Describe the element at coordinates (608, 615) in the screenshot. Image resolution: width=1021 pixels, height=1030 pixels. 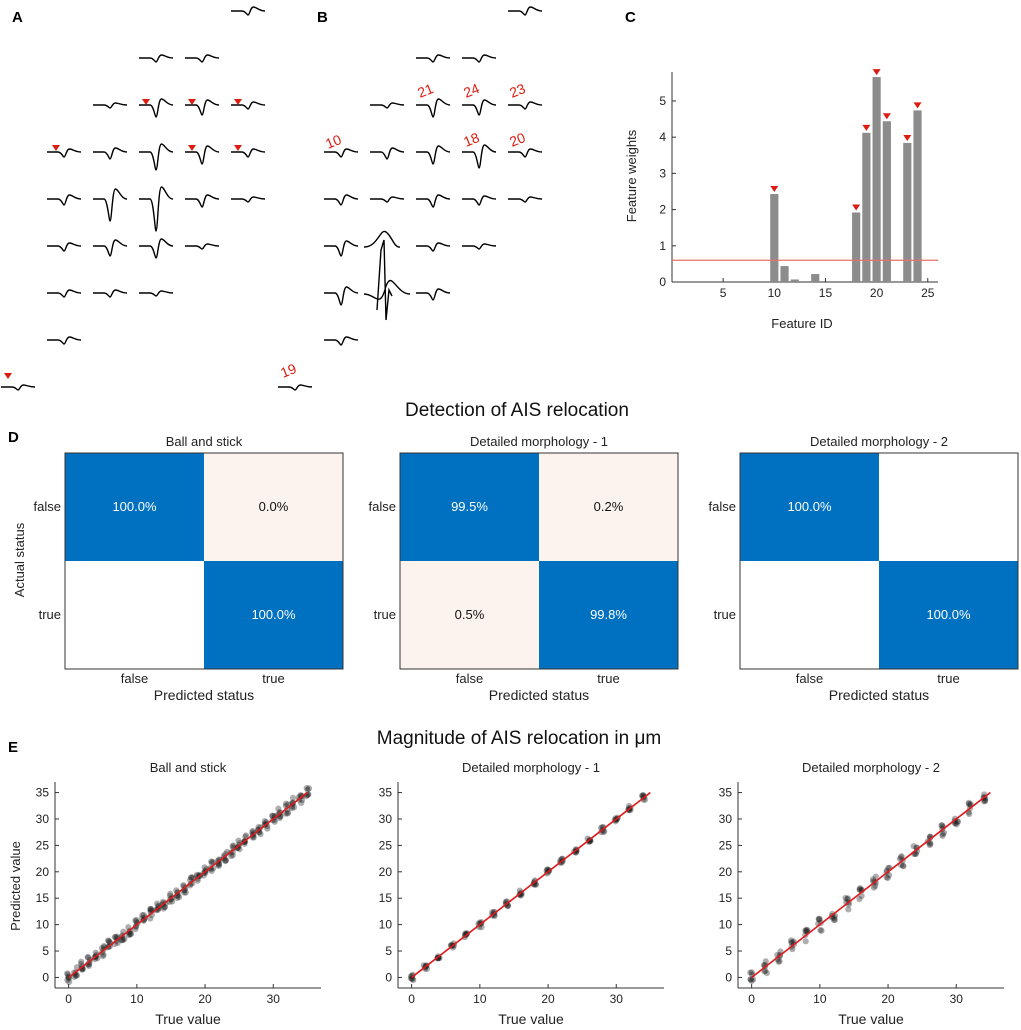
I see `confusion-cell` at that location.